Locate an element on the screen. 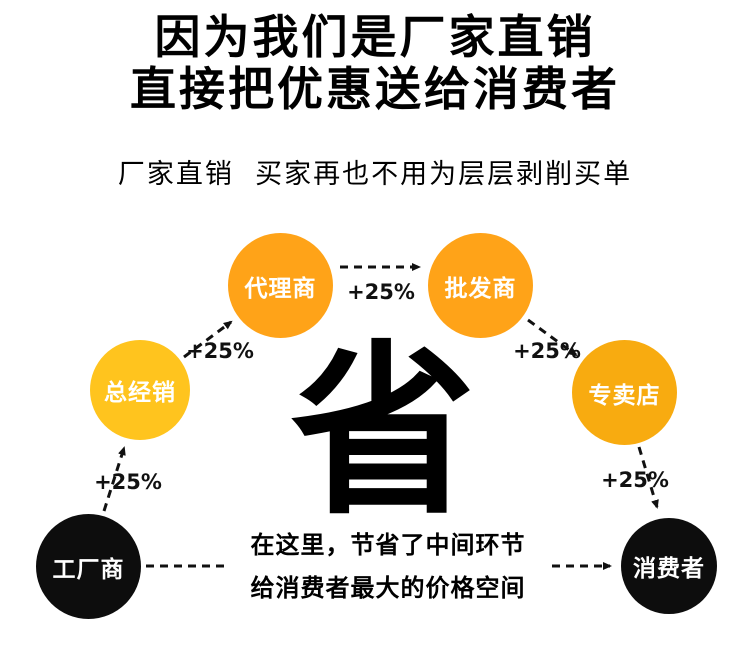 Image resolution: width=750 pixels, height=650 pixels. node-general-distributor: 总经销 is located at coordinates (140, 390).